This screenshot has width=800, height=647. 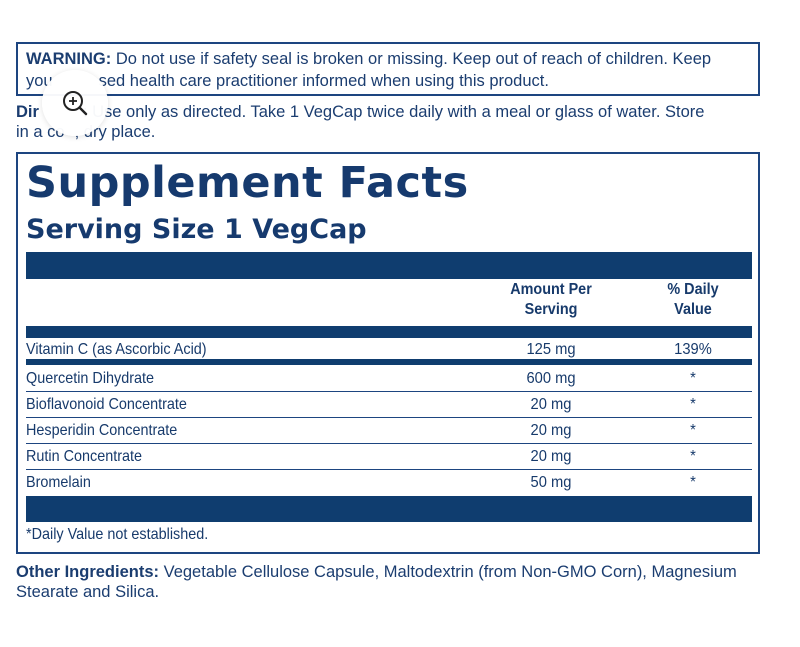 I want to click on serving-size: Serving Size 1 VegCap, so click(x=196, y=229).